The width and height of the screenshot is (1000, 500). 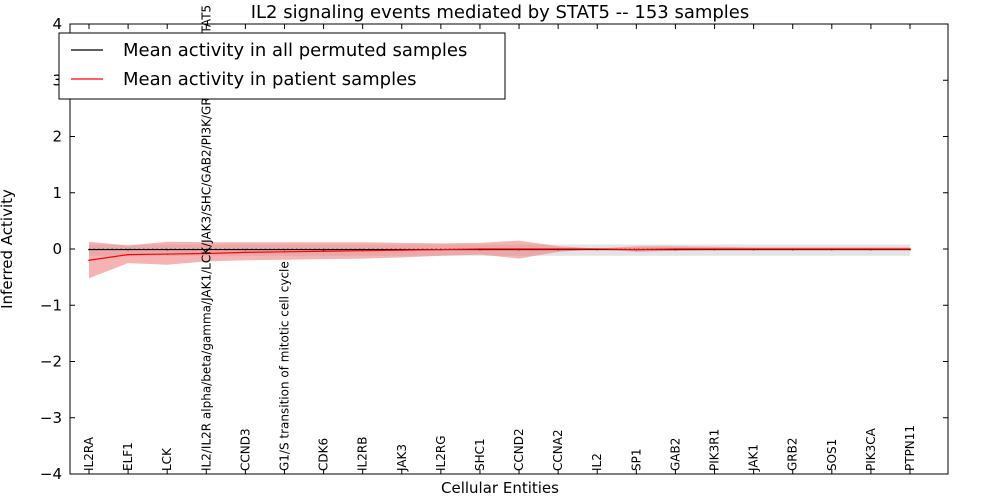 What do you see at coordinates (675, 454) in the screenshot?
I see `category-label: GAB2` at bounding box center [675, 454].